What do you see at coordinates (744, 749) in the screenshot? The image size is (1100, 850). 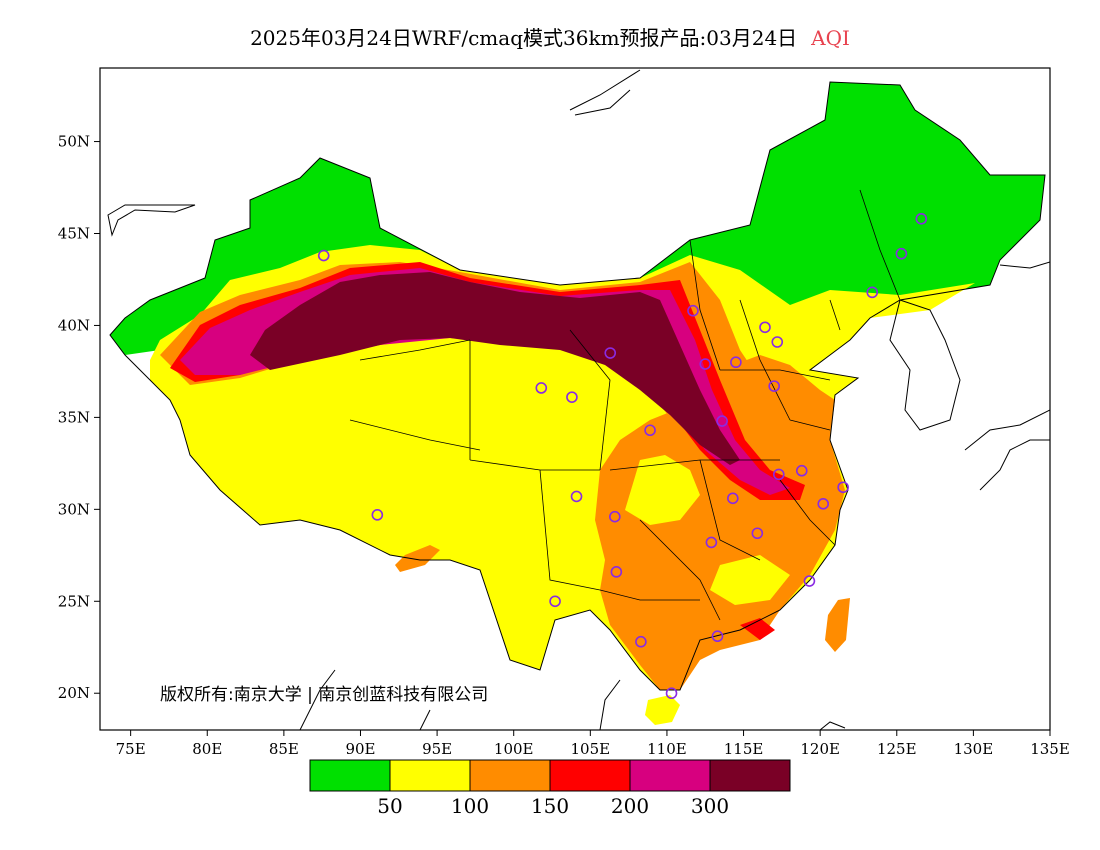 I see `lon-tick-label: 115E` at bounding box center [744, 749].